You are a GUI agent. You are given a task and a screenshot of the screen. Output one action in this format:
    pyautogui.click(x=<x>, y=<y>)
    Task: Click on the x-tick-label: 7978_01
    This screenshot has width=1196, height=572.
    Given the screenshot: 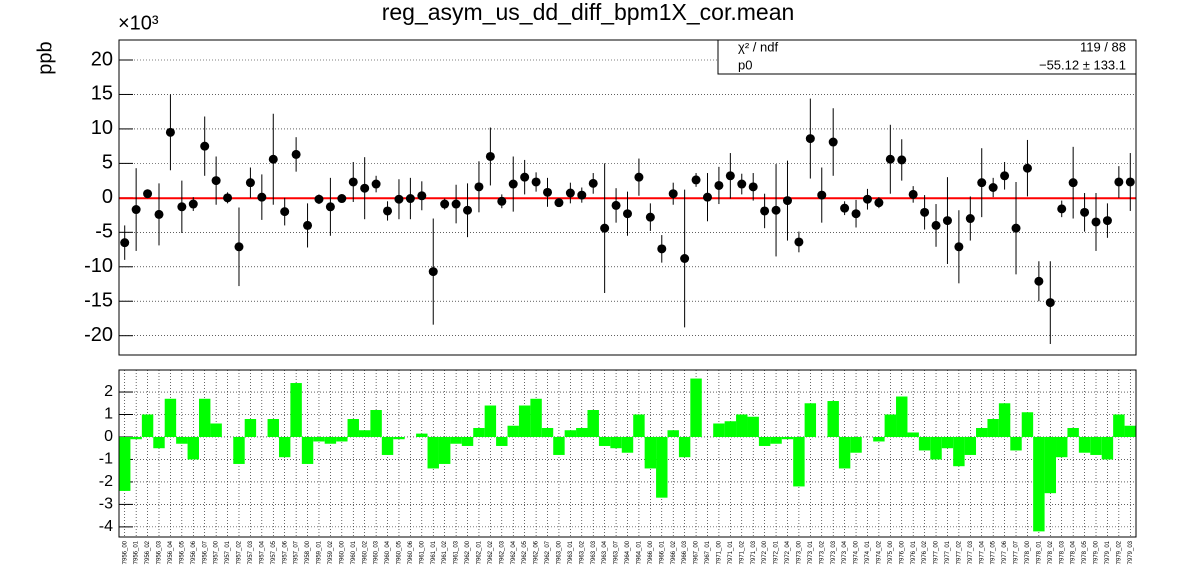 What is the action you would take?
    pyautogui.click(x=1039, y=552)
    